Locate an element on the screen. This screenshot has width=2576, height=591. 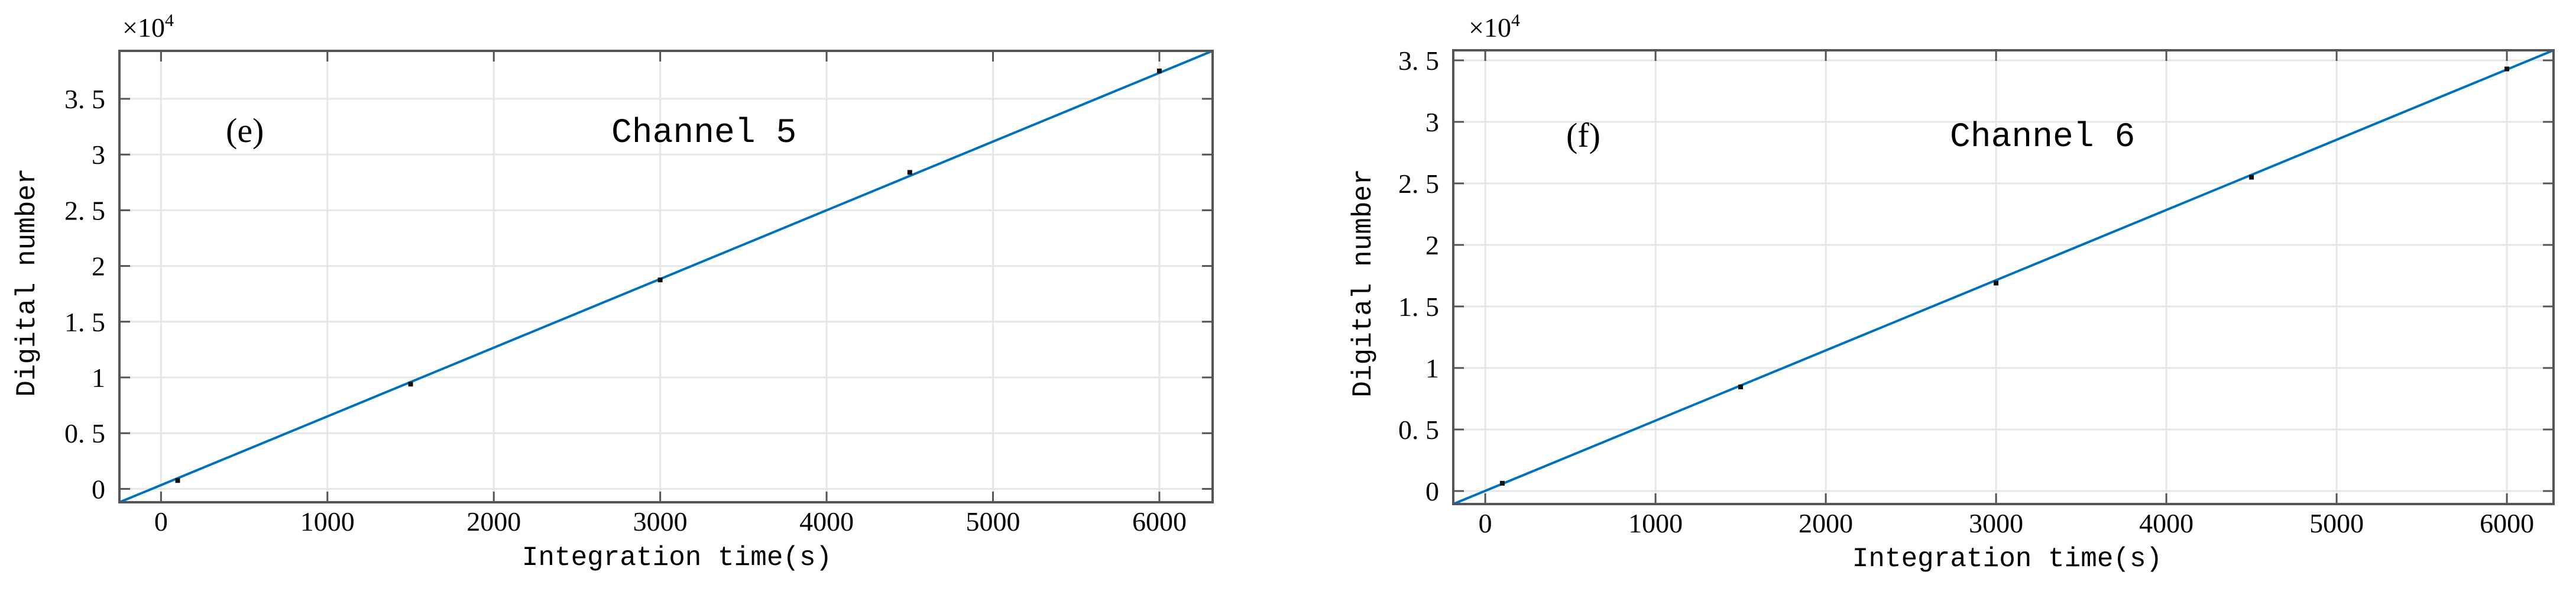
chart-title: Channel 6 is located at coordinates (2042, 137).